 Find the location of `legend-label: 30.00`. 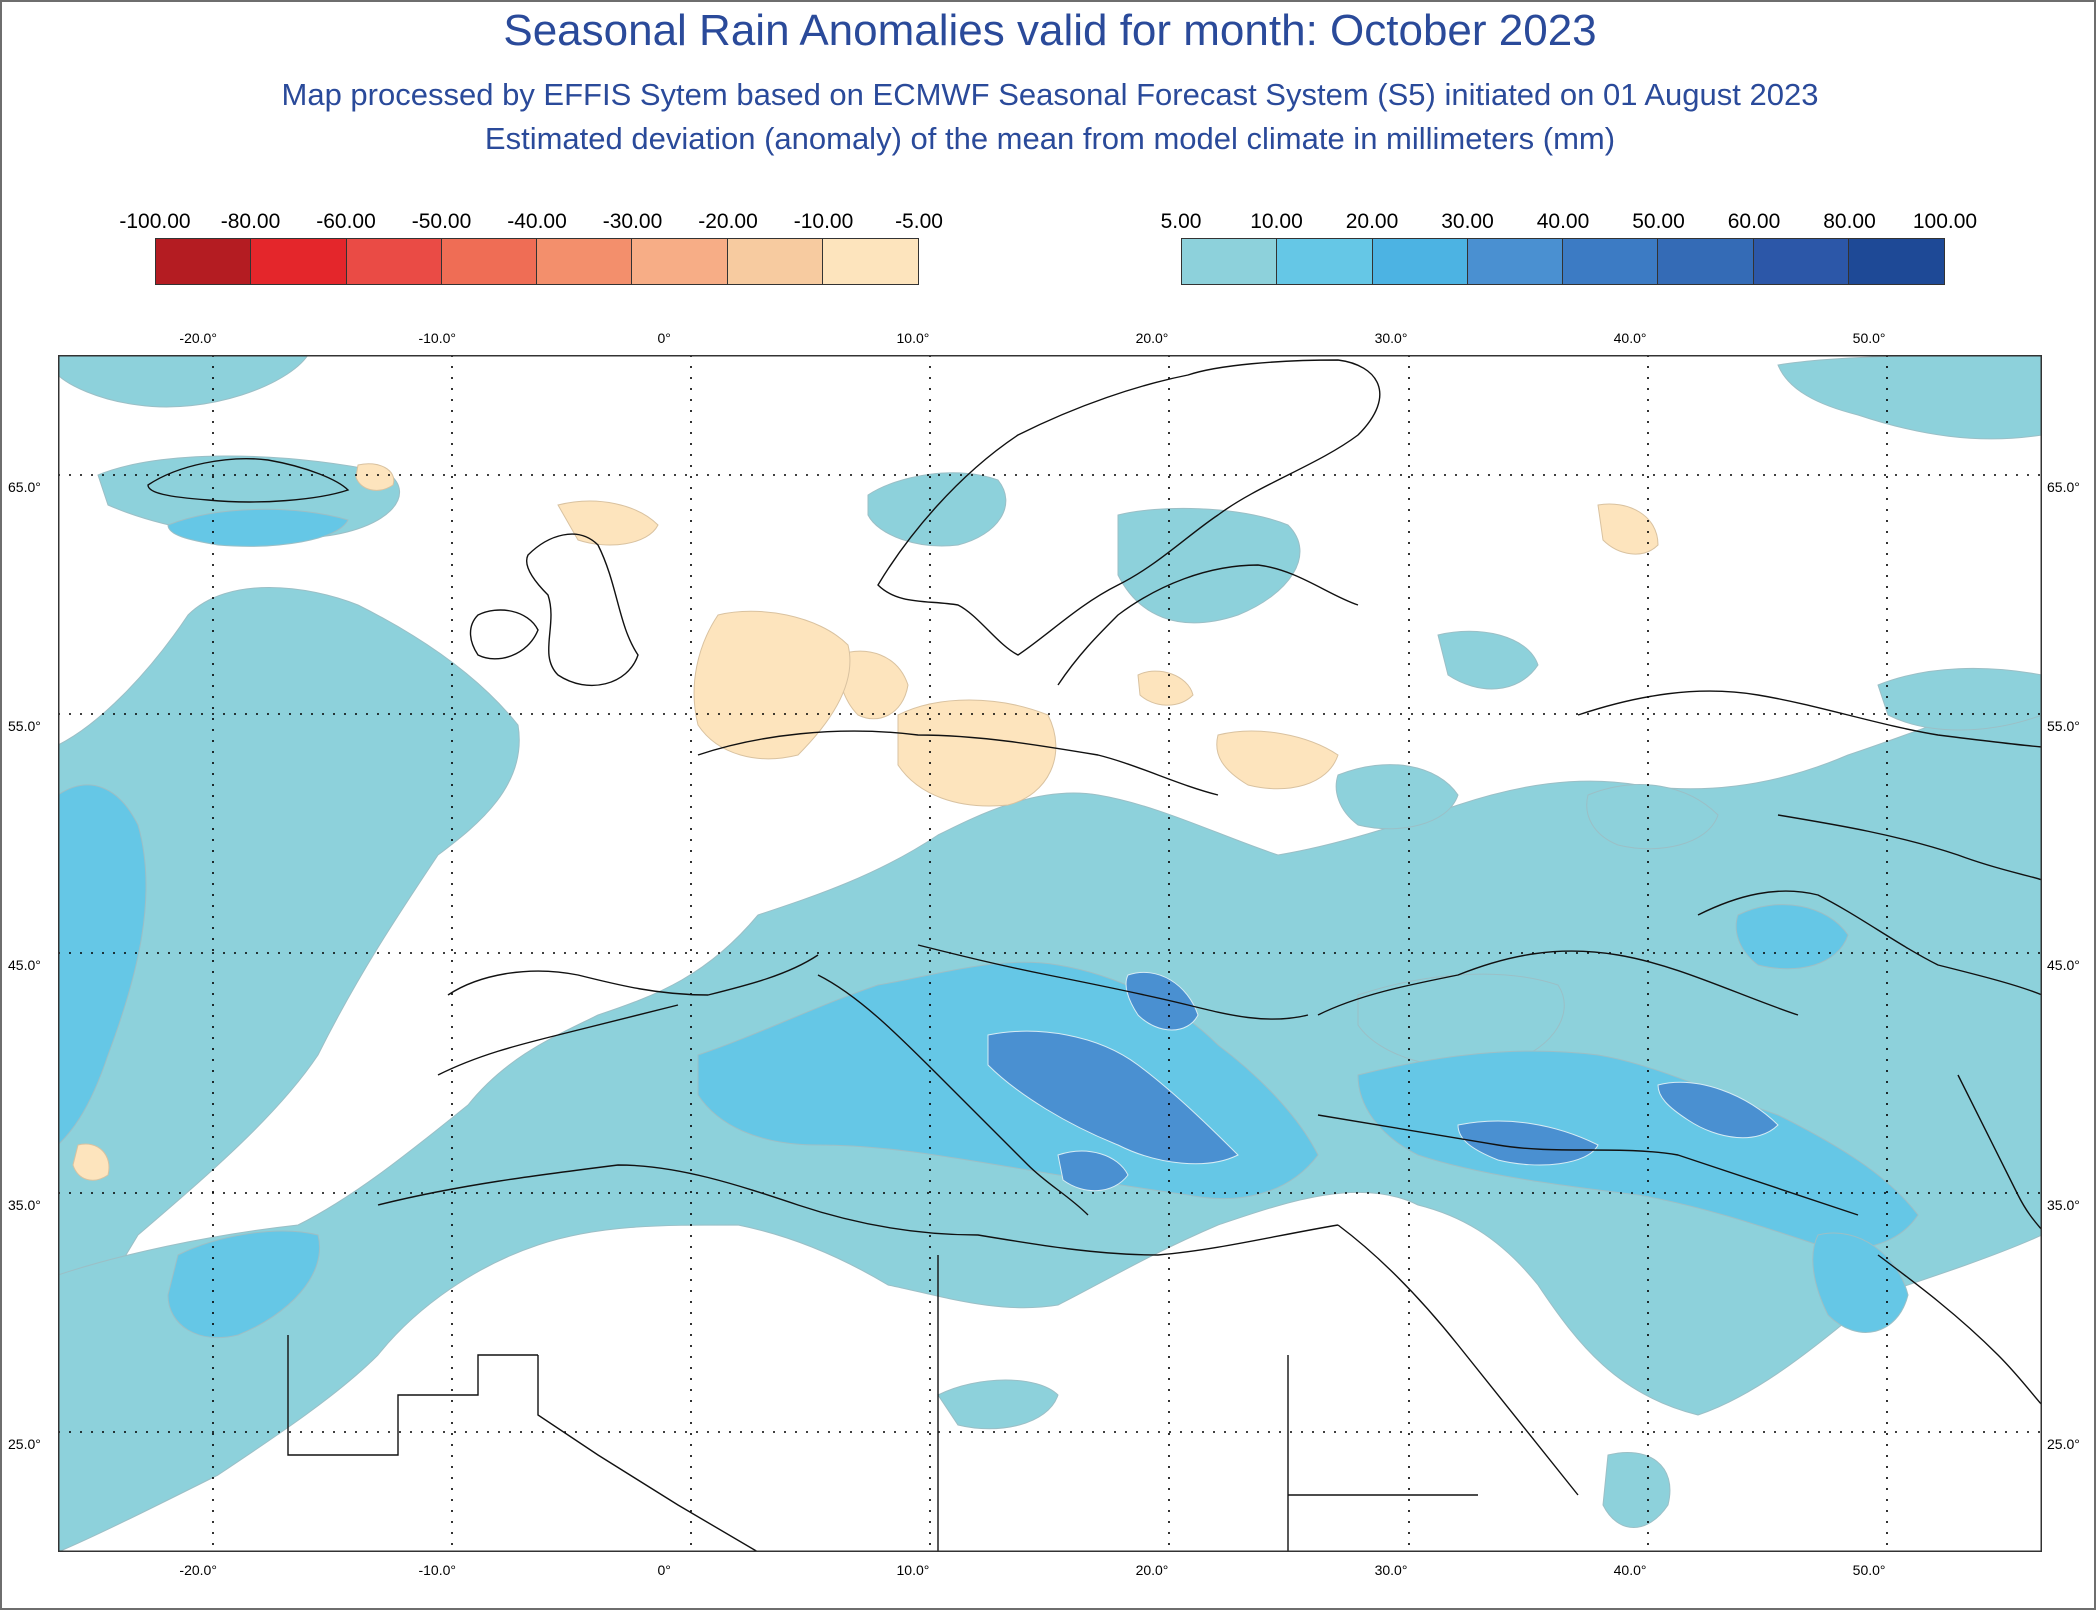

legend-label: 30.00 is located at coordinates (1467, 221).